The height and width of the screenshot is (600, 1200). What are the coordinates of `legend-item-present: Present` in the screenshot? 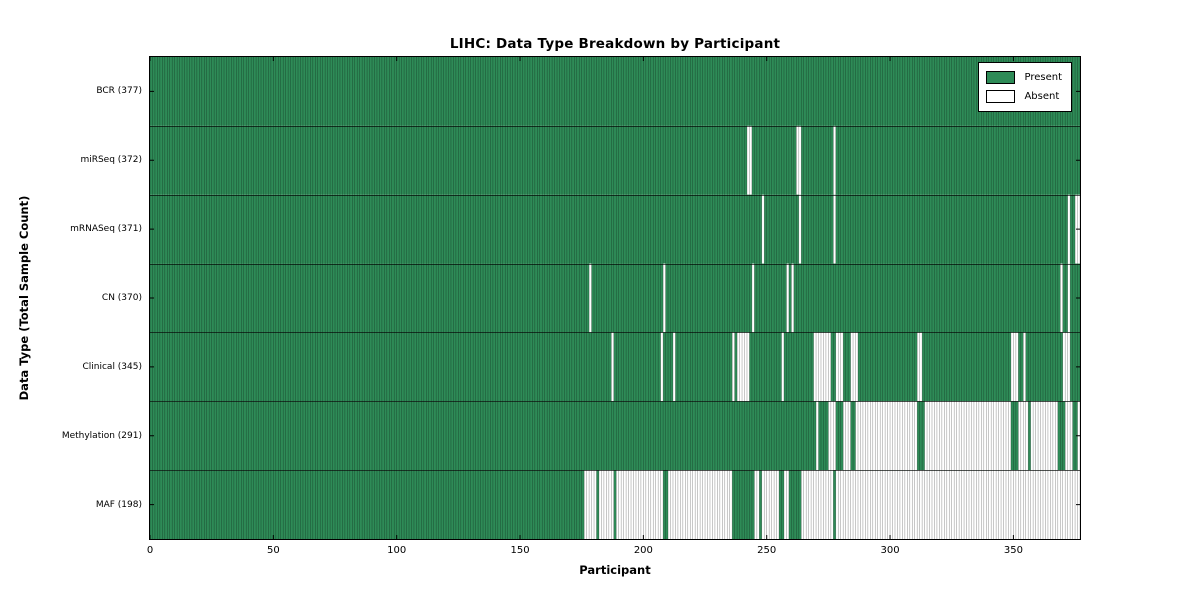 It's located at (1024, 77).